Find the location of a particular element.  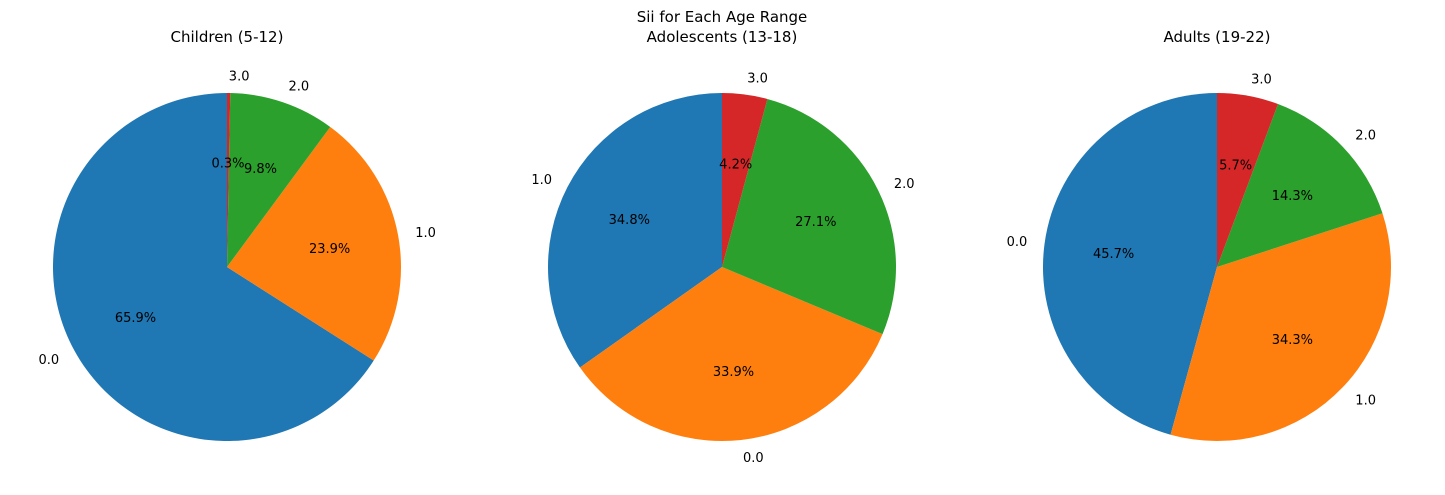

percent-label-adults-3: 5.7% is located at coordinates (1235, 165).